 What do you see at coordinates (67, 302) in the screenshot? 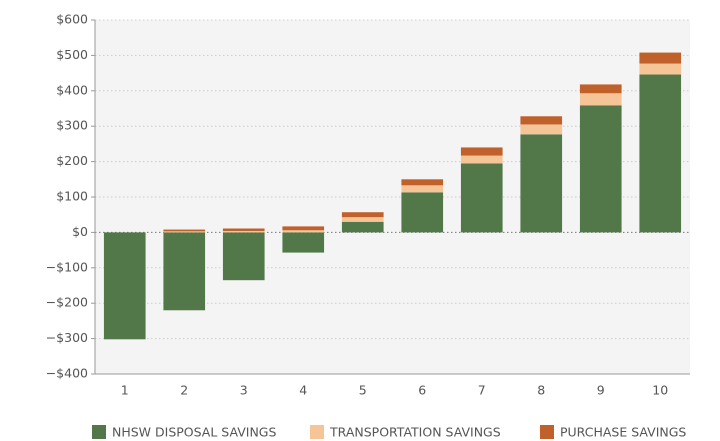
I see `y-tick-label: −$200` at bounding box center [67, 302].